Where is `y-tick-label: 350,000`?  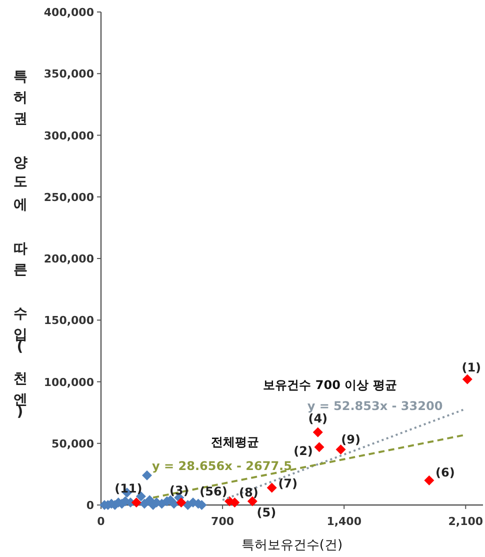 y-tick-label: 350,000 is located at coordinates (69, 74).